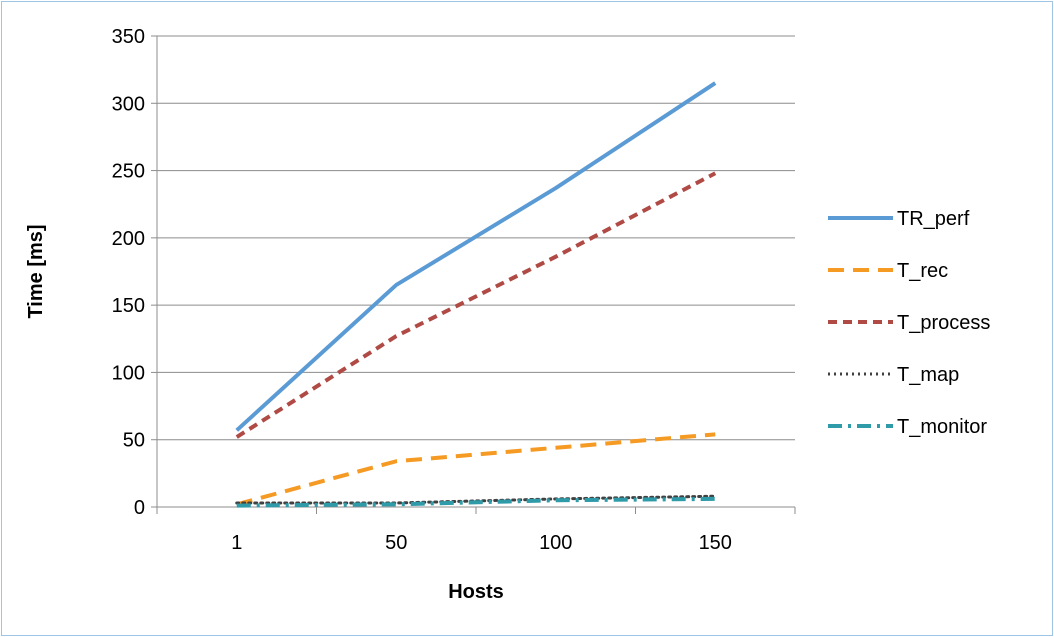 Image resolution: width=1054 pixels, height=637 pixels. What do you see at coordinates (36, 271) in the screenshot?
I see `y-axis-title: Time [ms]` at bounding box center [36, 271].